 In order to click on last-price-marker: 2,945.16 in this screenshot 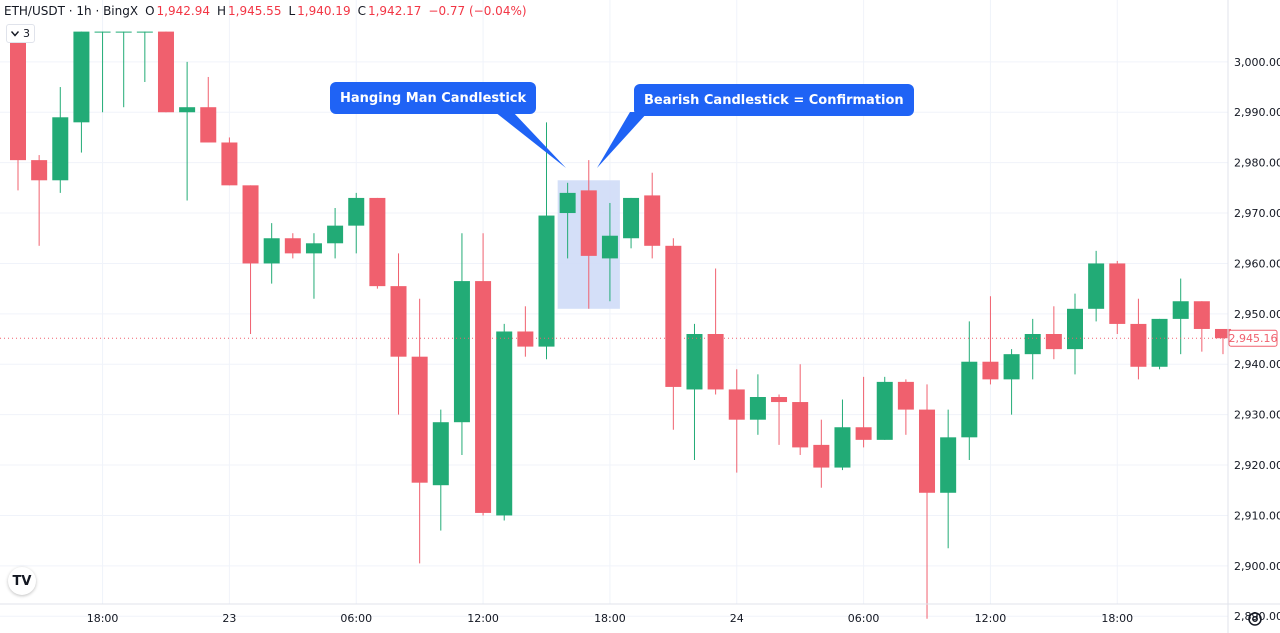, I will do `click(1253, 338)`.